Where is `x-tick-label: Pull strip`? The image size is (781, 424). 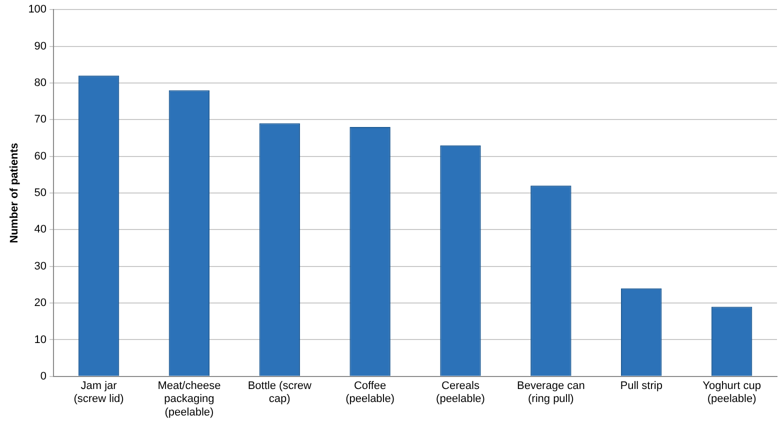 x-tick-label: Pull strip is located at coordinates (641, 386).